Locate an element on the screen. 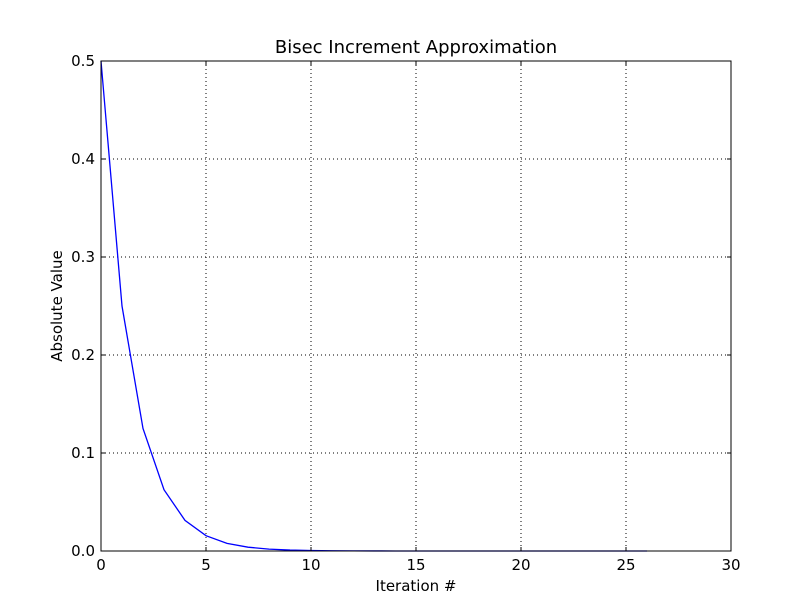 The height and width of the screenshot is (616, 812). x-axis-label: Iteration # is located at coordinates (416, 586).